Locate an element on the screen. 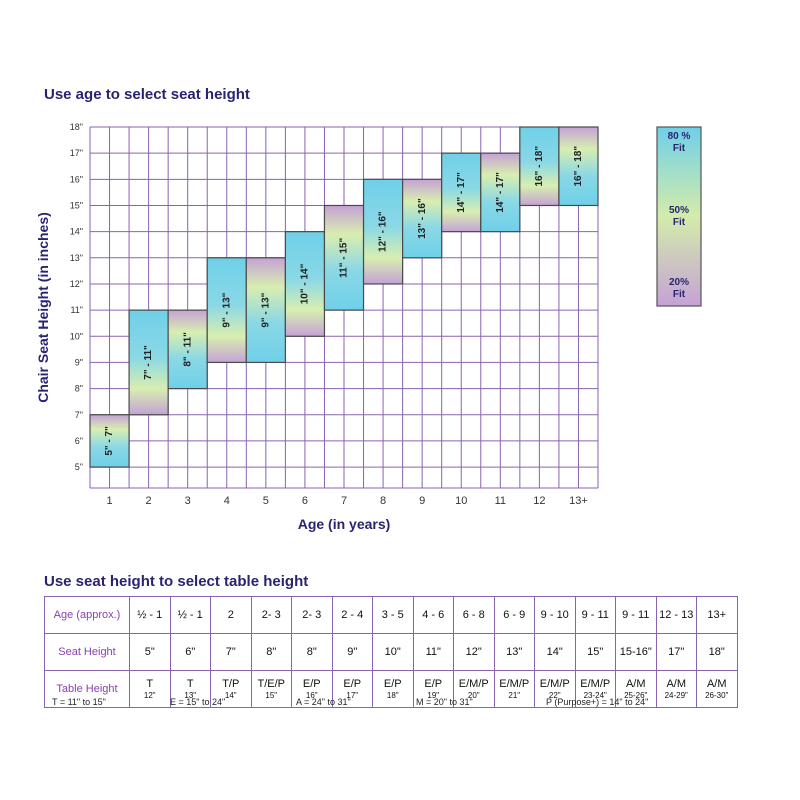 The width and height of the screenshot is (800, 800). range-bar-label: 16" - 18" is located at coordinates (578, 166).